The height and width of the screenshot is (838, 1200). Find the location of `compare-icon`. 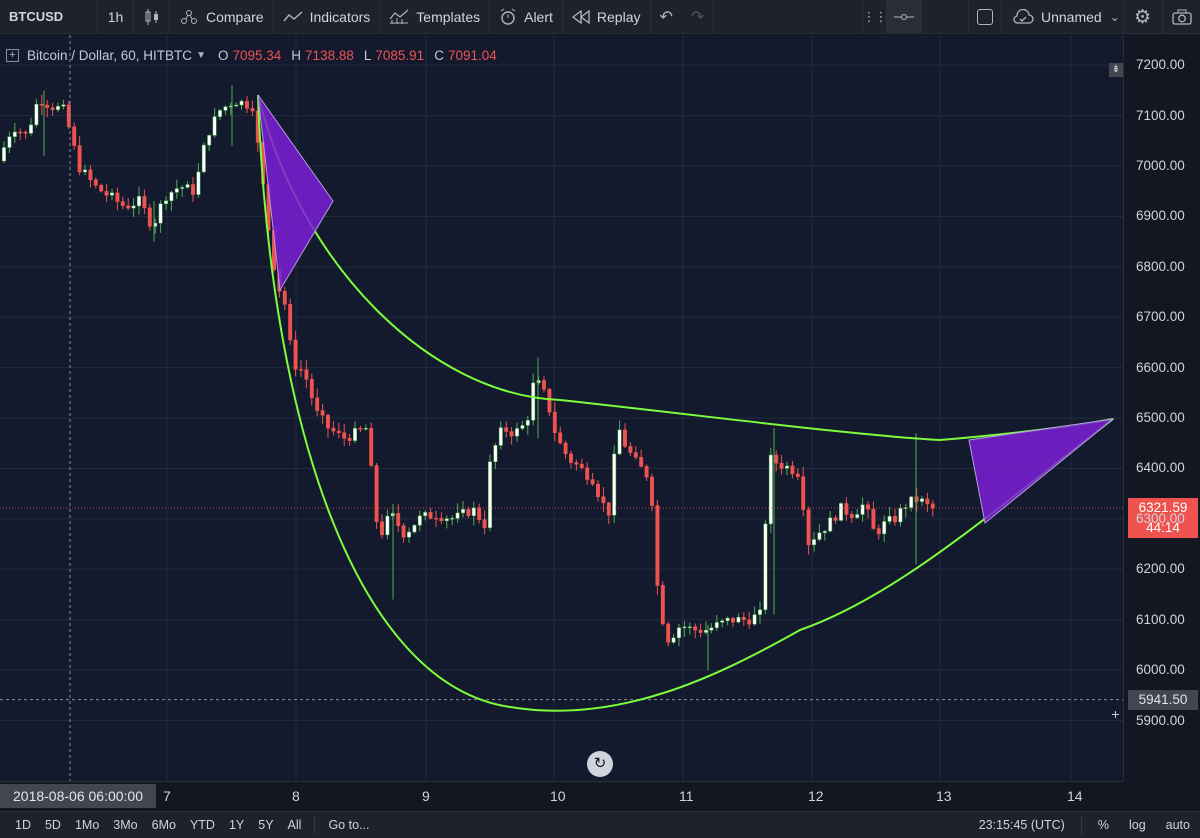

compare-icon is located at coordinates (189, 16).